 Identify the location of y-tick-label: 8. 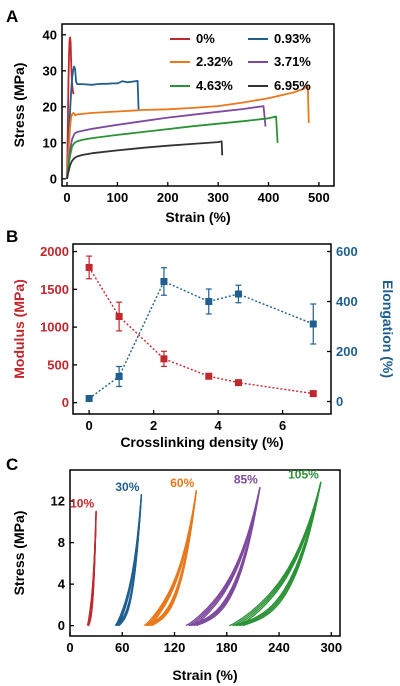
(61, 542).